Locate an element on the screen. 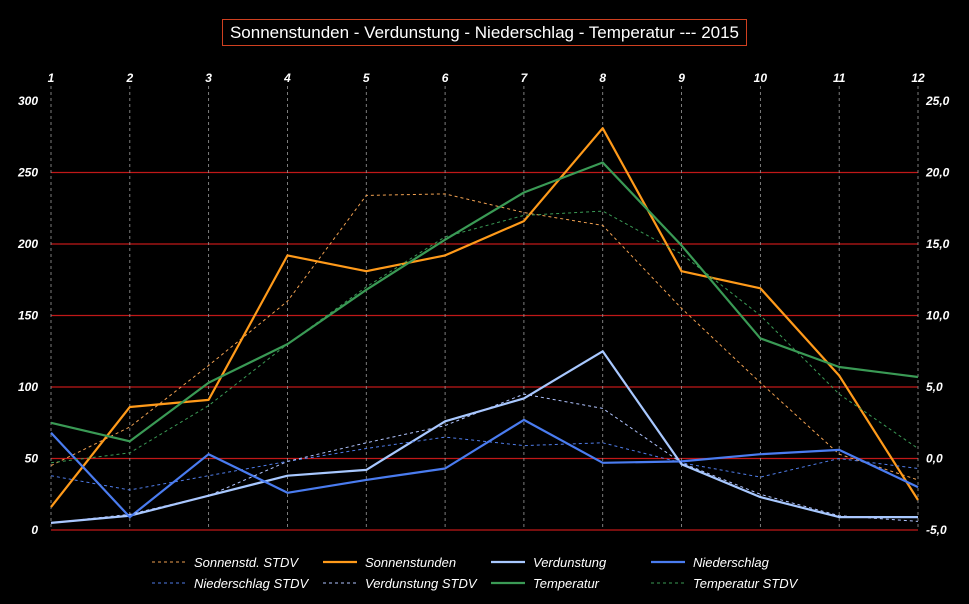 This screenshot has width=969, height=604. x-tick-label: 3 is located at coordinates (208, 78).